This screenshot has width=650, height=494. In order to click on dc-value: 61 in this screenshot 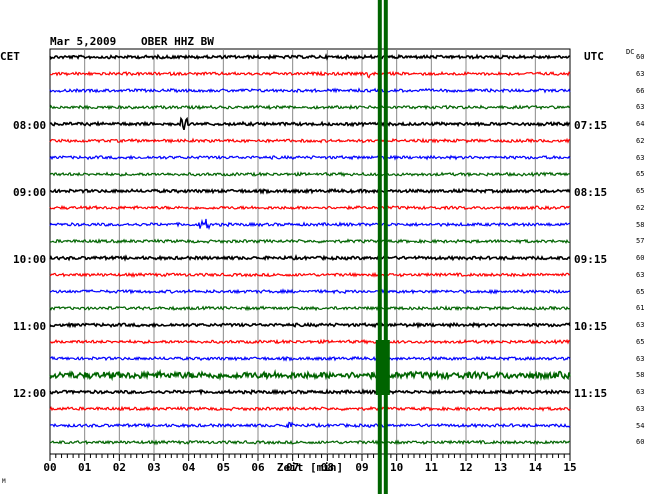, I will do `click(640, 308)`.